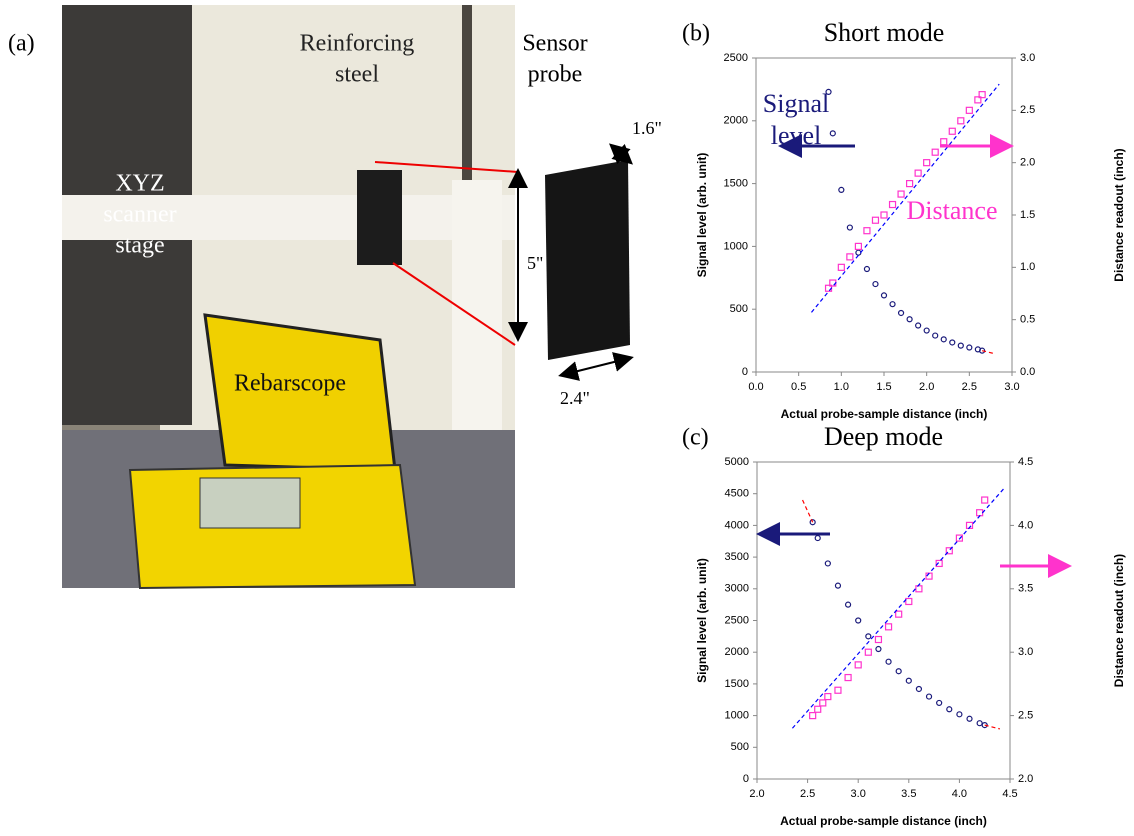 The image size is (1134, 836). Describe the element at coordinates (357, 75) in the screenshot. I see `photo-label: steel` at that location.